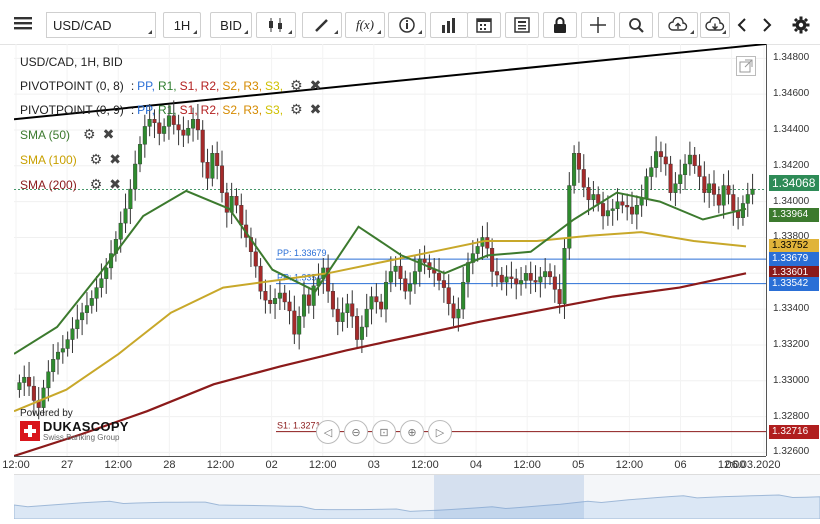  I want to click on pivot2-r2: R2,, so click(210, 109).